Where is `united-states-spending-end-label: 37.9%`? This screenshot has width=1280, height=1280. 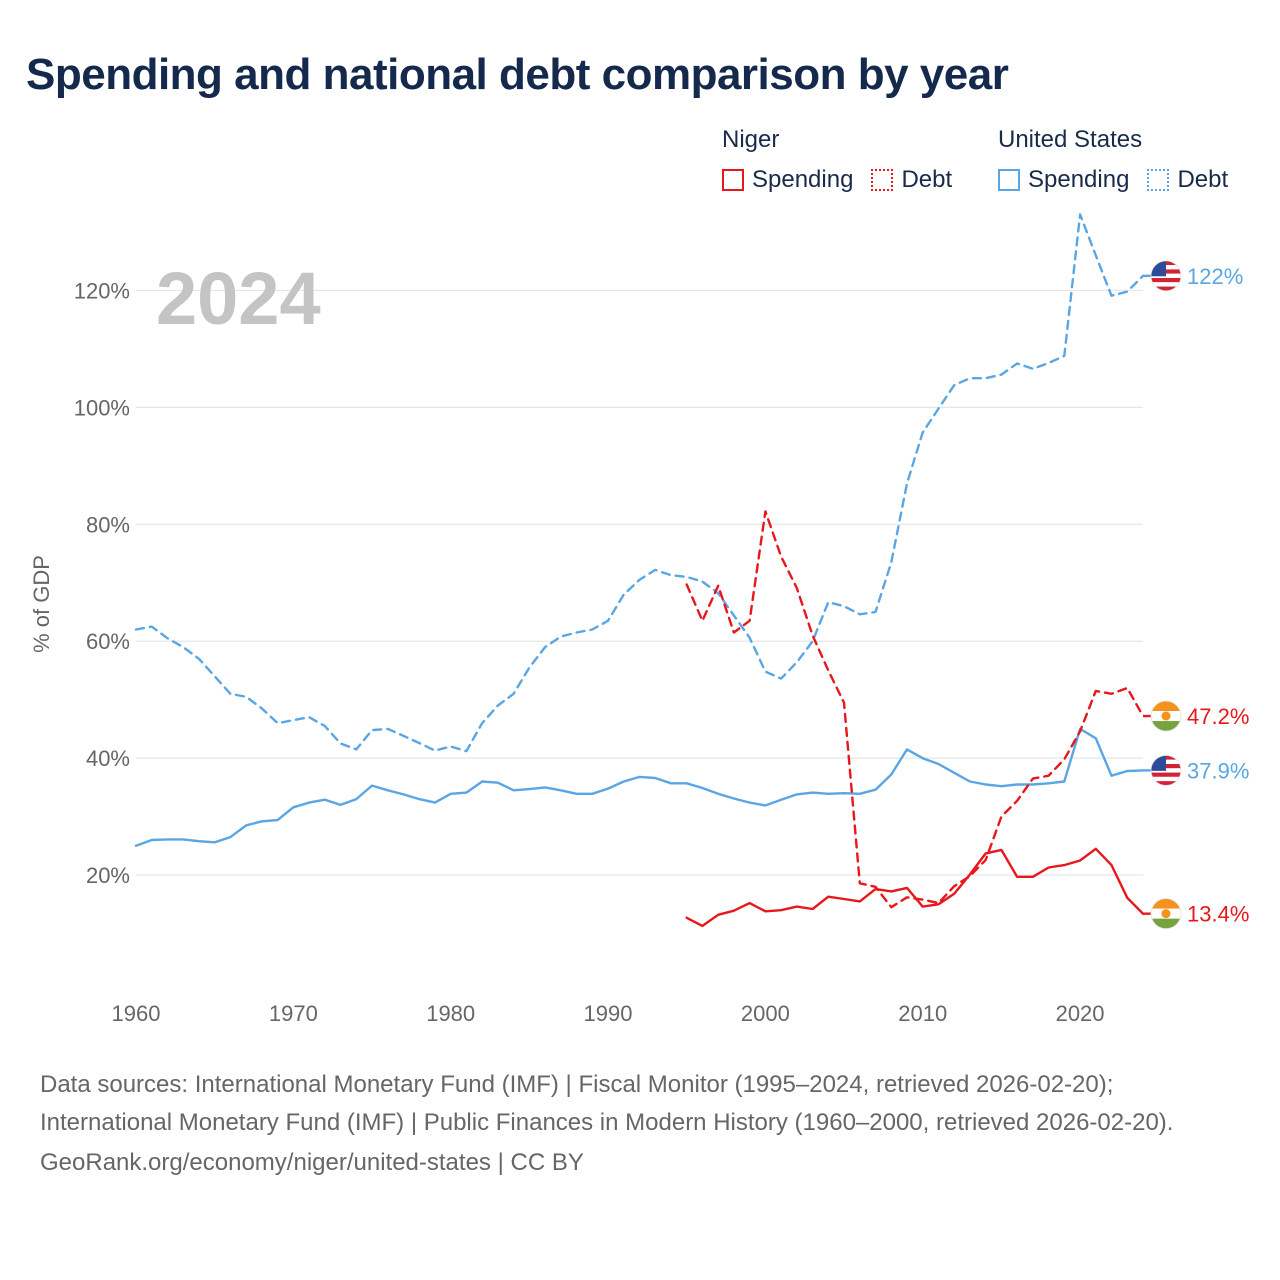 united-states-spending-end-label: 37.9% is located at coordinates (1218, 770).